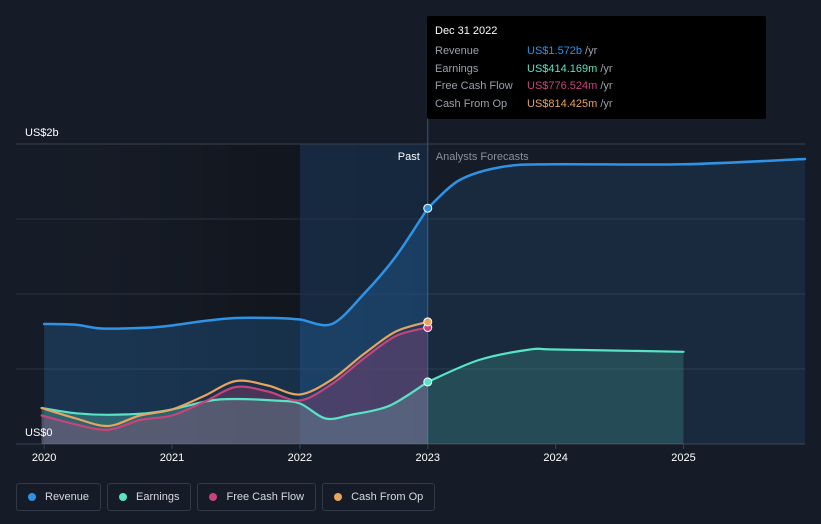  I want to click on tooltip-series-value: US$414.169m, so click(562, 68).